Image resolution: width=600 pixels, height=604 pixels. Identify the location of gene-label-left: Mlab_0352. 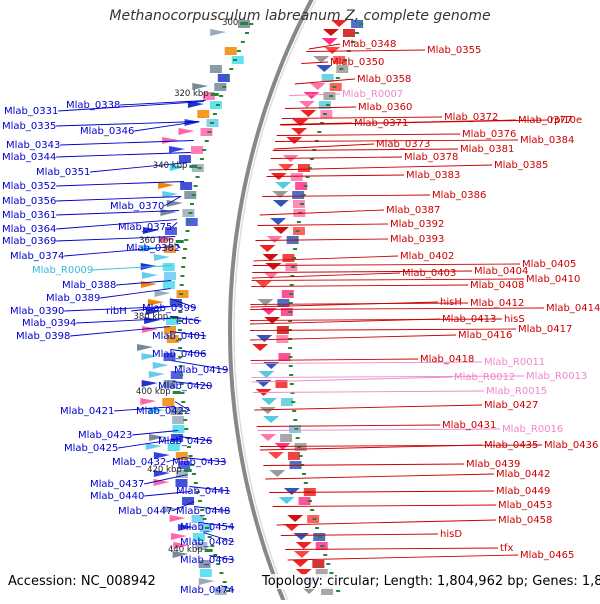
(29, 186).